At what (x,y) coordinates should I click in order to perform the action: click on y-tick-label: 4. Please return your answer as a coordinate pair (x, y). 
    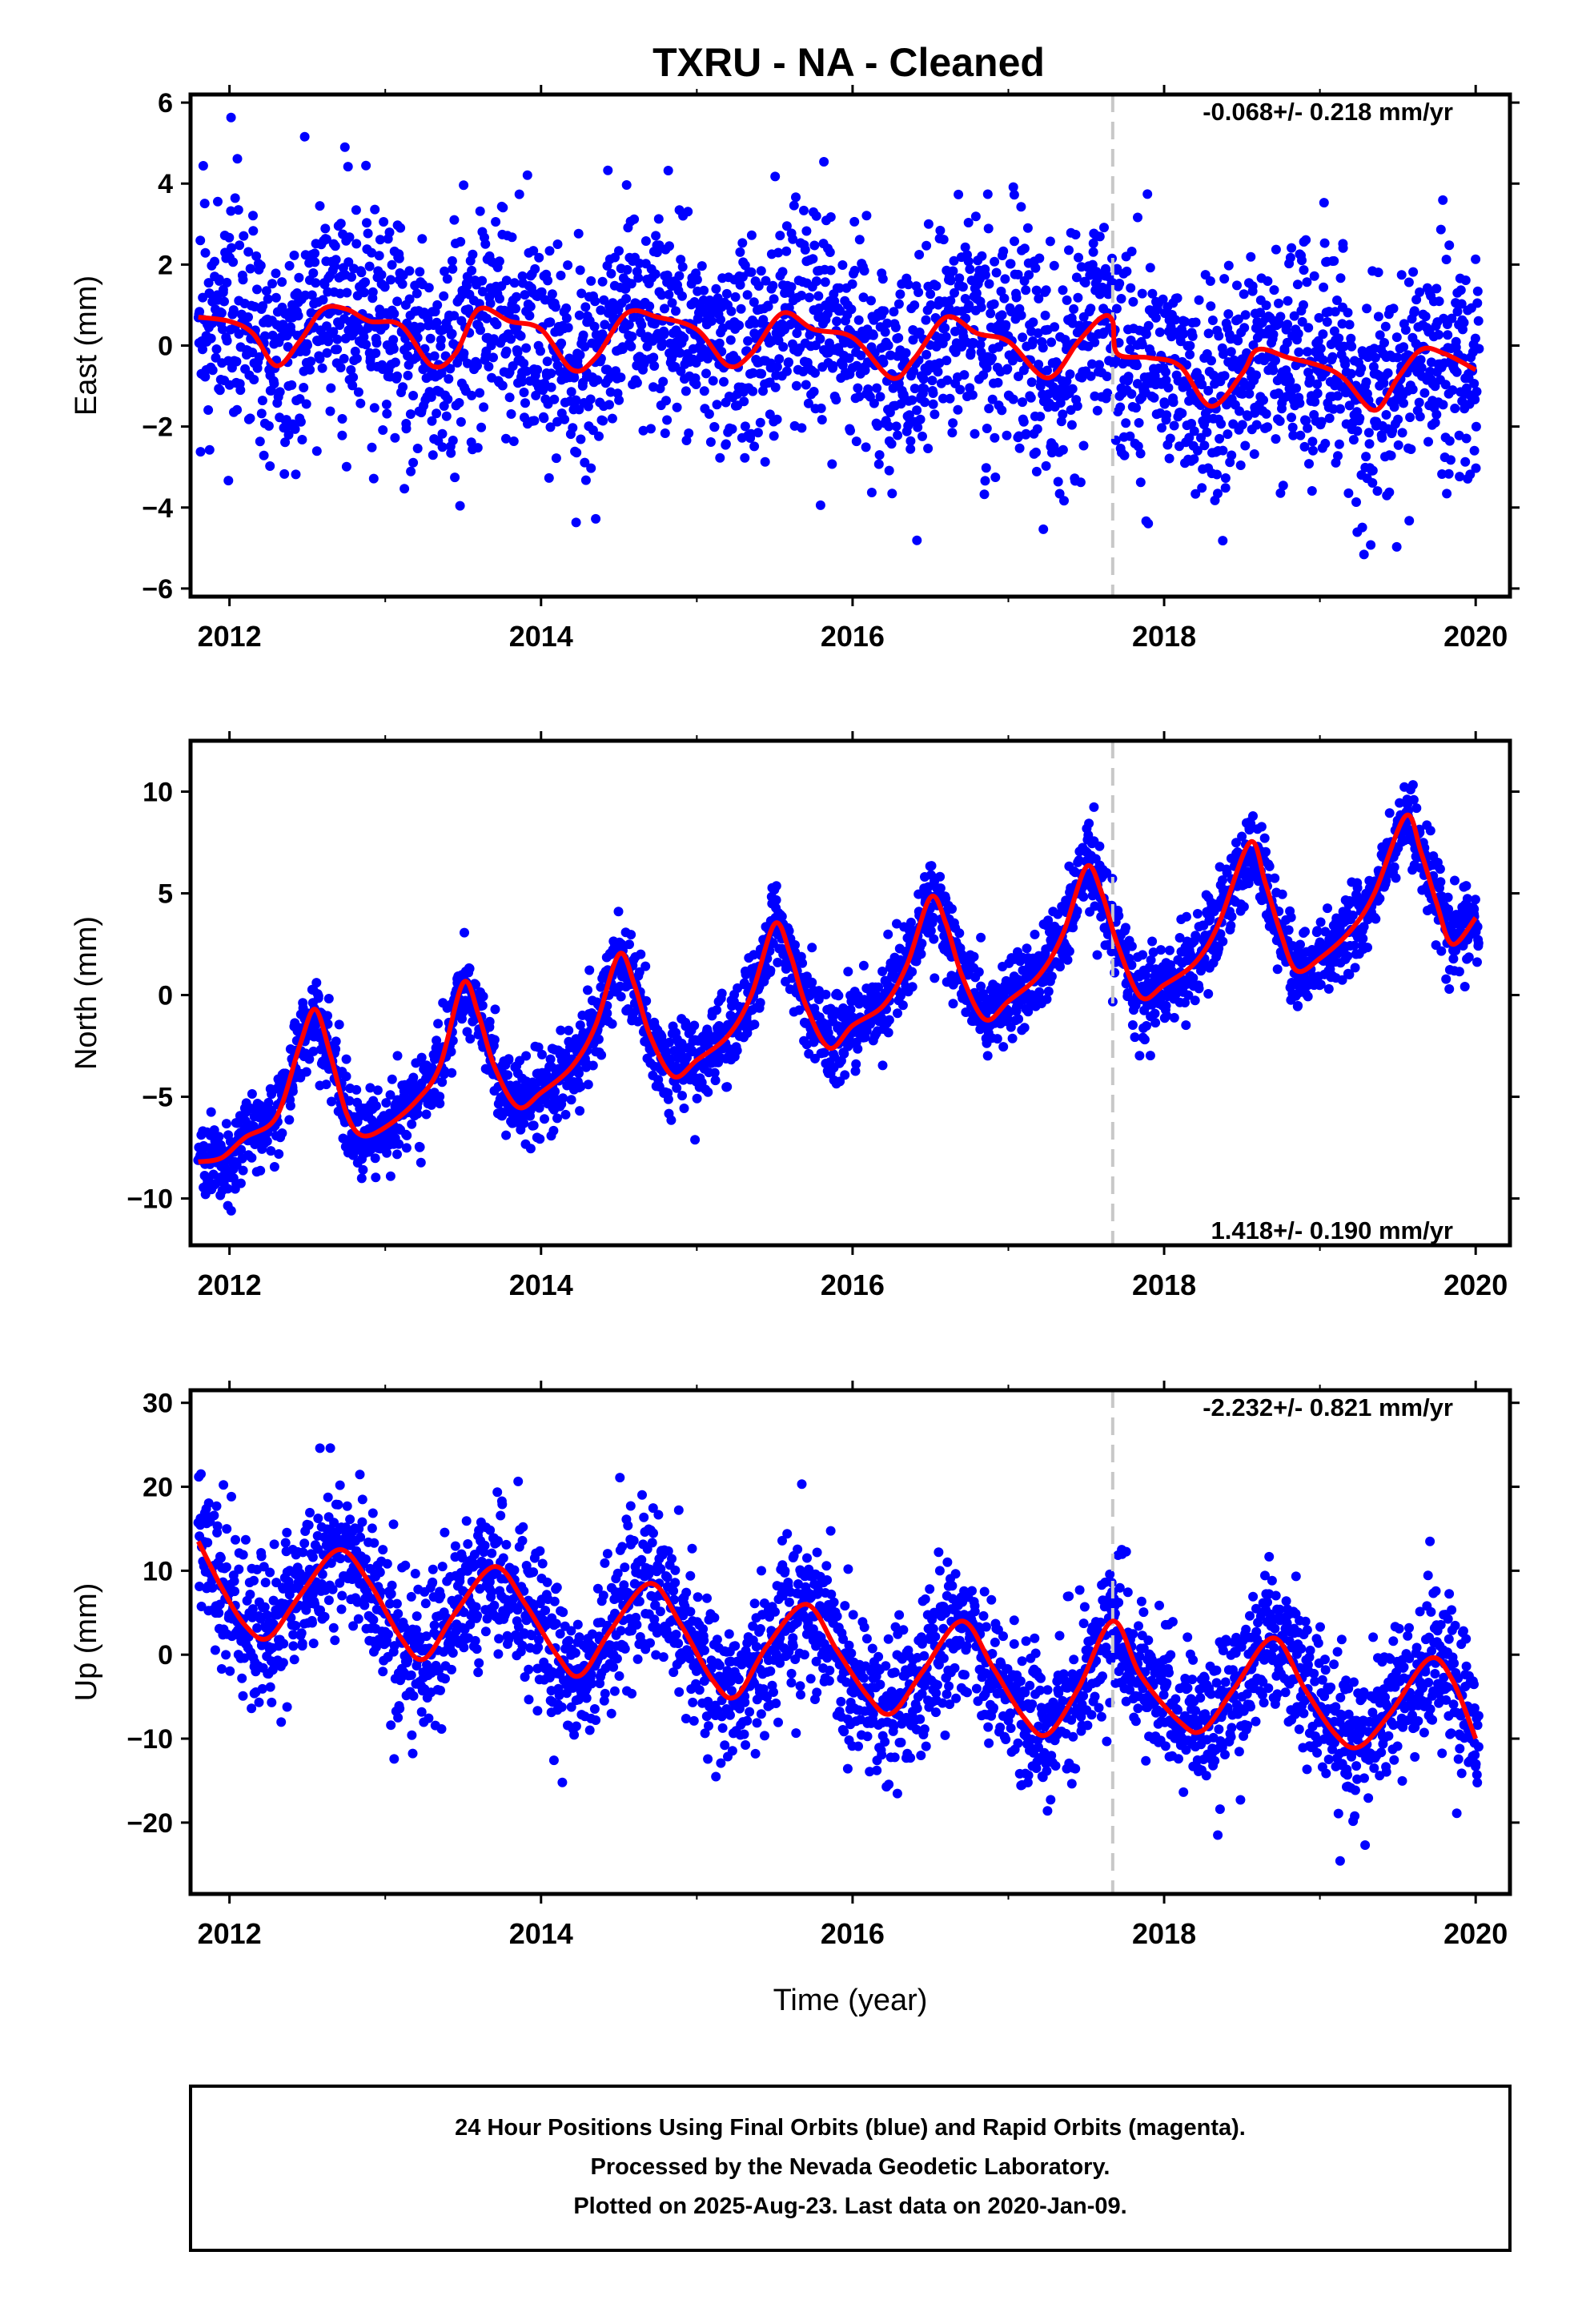
    Looking at the image, I should click on (165, 184).